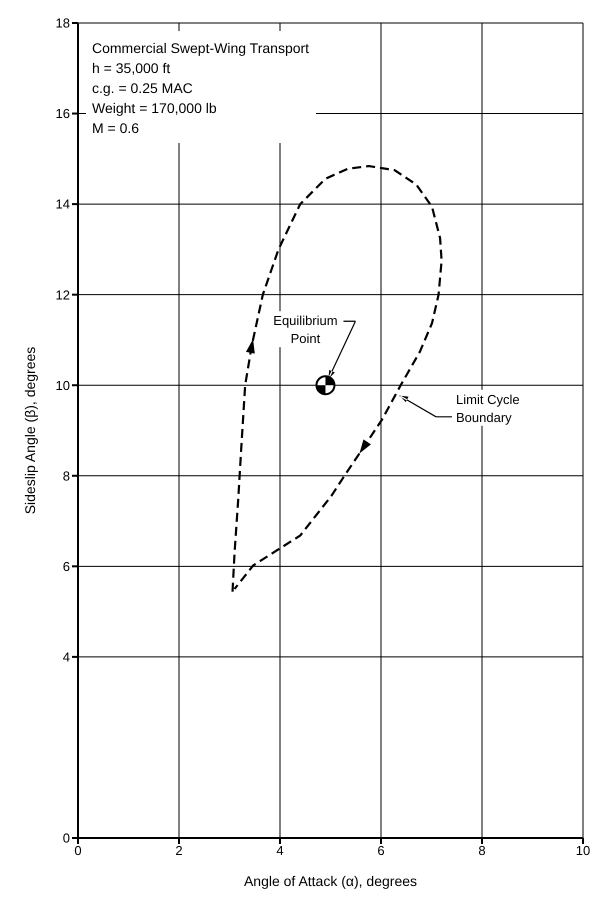 The height and width of the screenshot is (912, 607). I want to click on y-tick-label: 6, so click(66, 566).